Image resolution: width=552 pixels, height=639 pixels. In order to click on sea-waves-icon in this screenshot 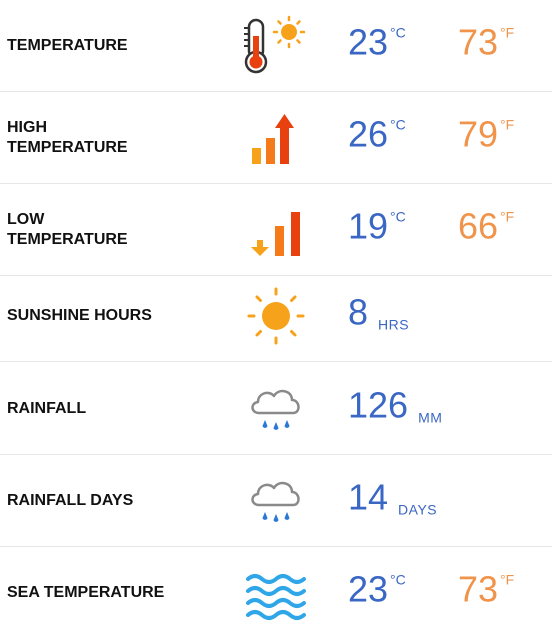, I will do `click(276, 593)`.